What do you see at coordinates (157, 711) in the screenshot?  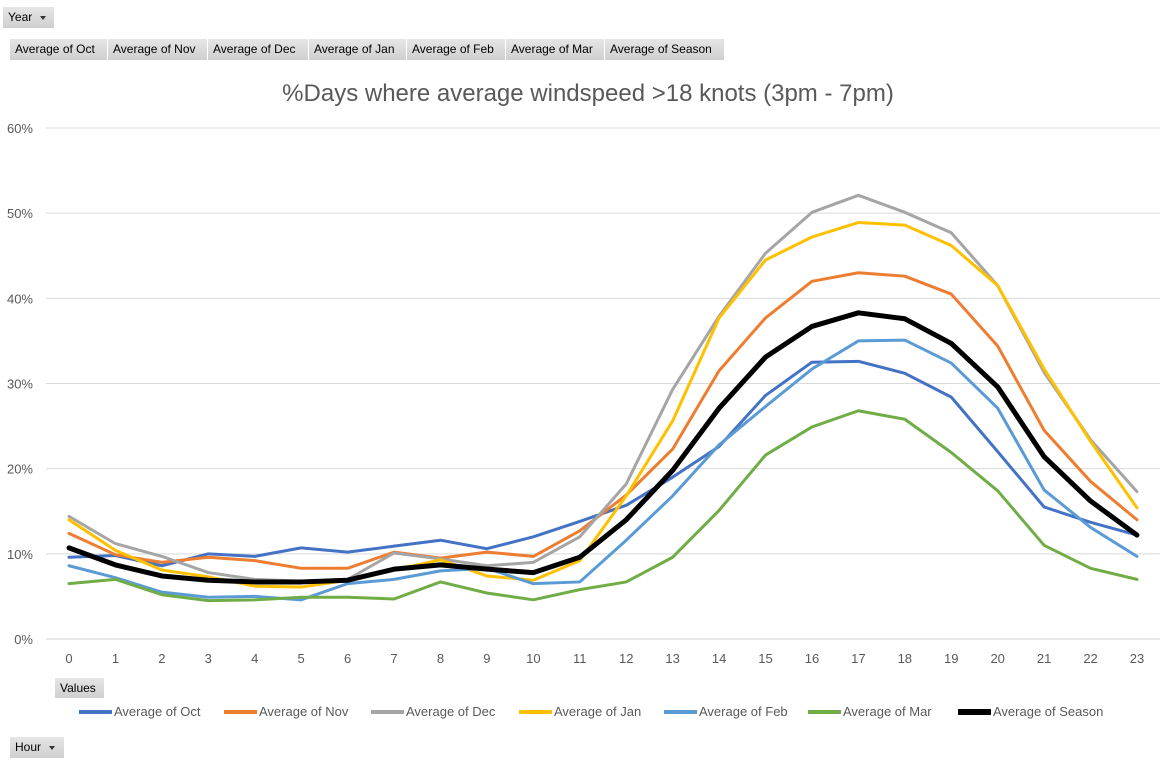 I see `legend-label: Average of Oct` at bounding box center [157, 711].